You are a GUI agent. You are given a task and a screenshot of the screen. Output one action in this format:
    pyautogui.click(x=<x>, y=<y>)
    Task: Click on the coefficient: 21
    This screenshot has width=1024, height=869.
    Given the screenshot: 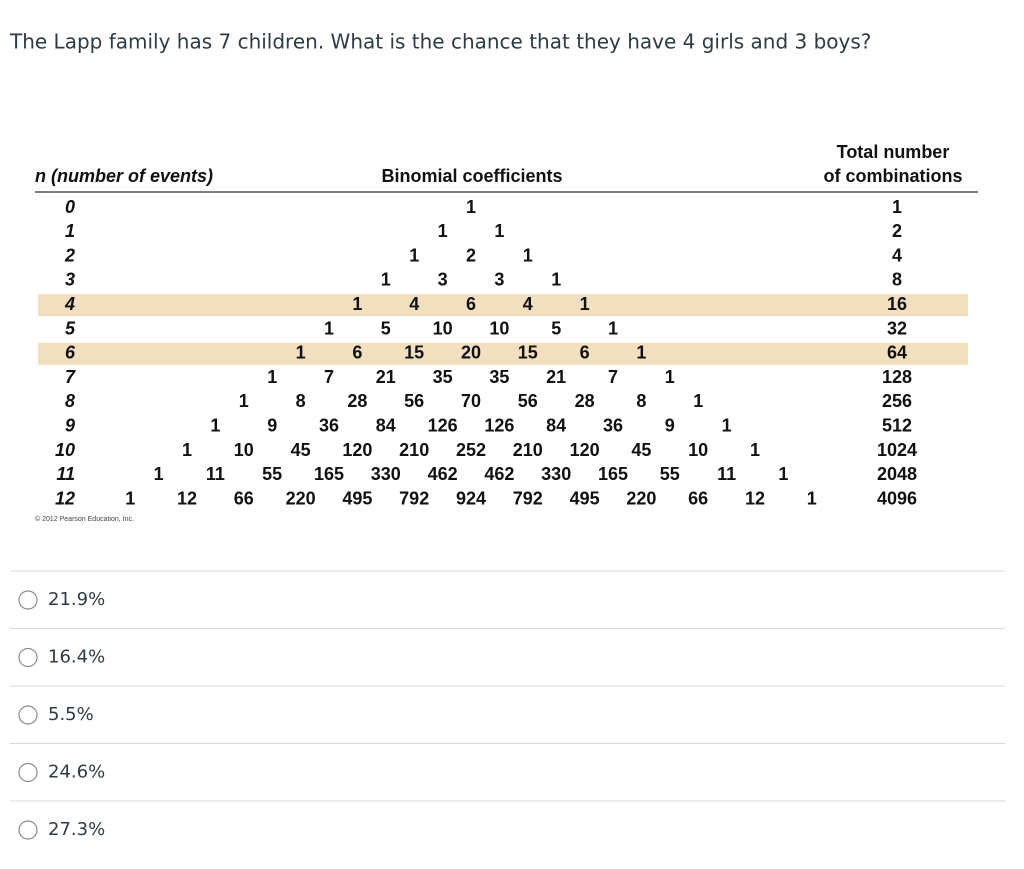 What is the action you would take?
    pyautogui.click(x=556, y=377)
    